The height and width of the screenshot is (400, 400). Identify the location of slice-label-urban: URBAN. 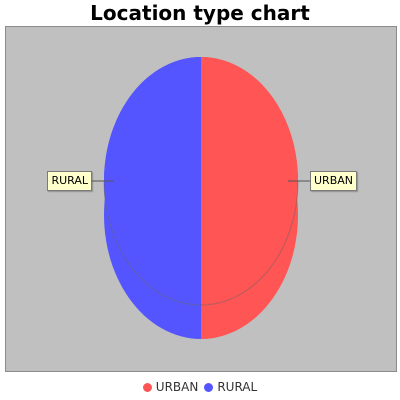
(333, 181).